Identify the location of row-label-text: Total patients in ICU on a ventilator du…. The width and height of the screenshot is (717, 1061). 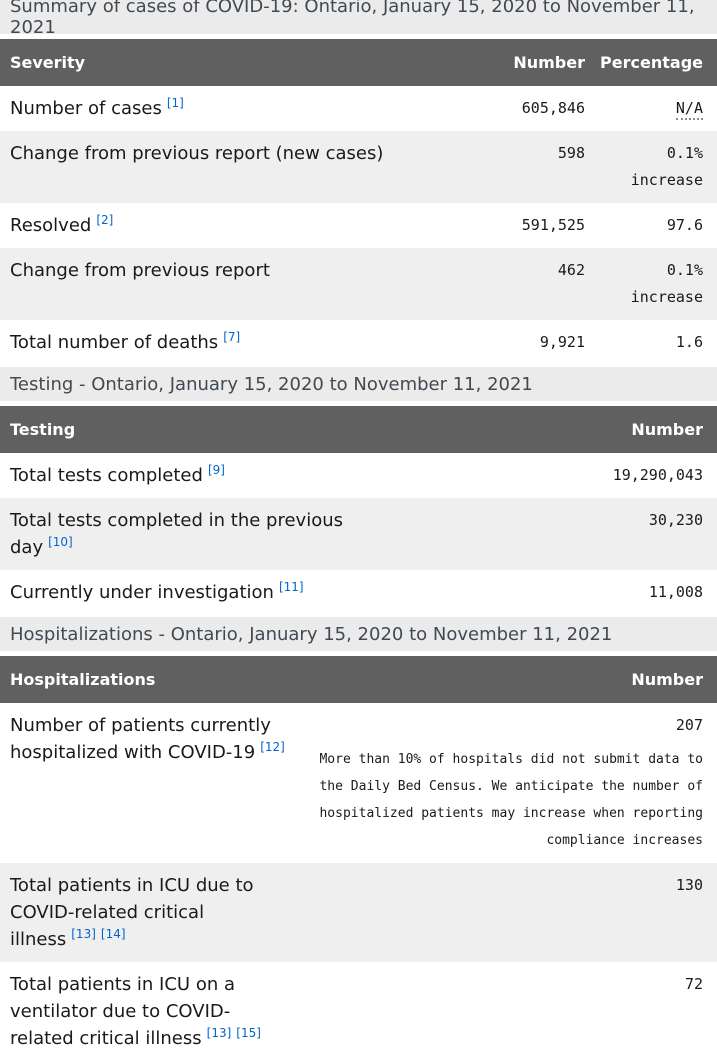
(122, 1011).